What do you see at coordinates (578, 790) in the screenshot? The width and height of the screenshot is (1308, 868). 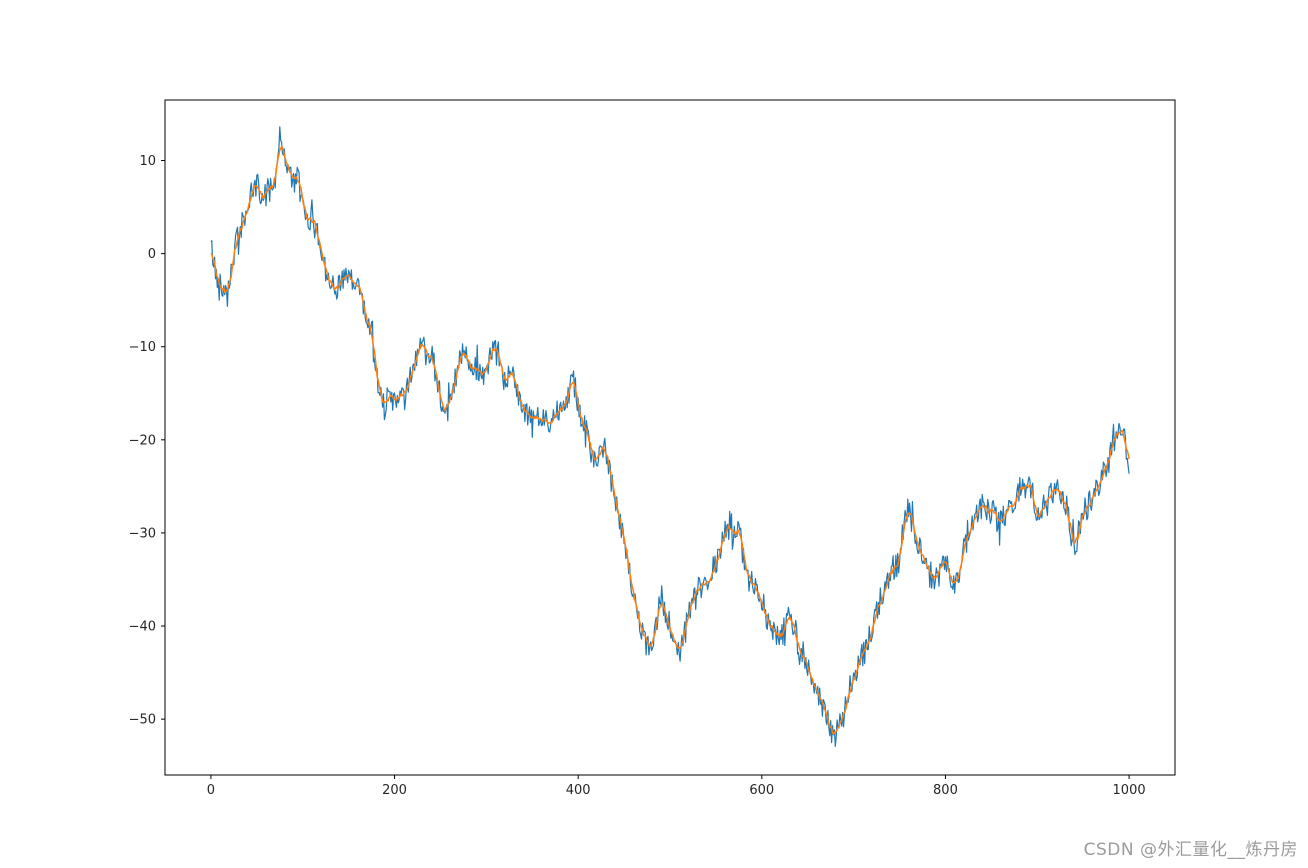 I see `x-tick-label: 400` at bounding box center [578, 790].